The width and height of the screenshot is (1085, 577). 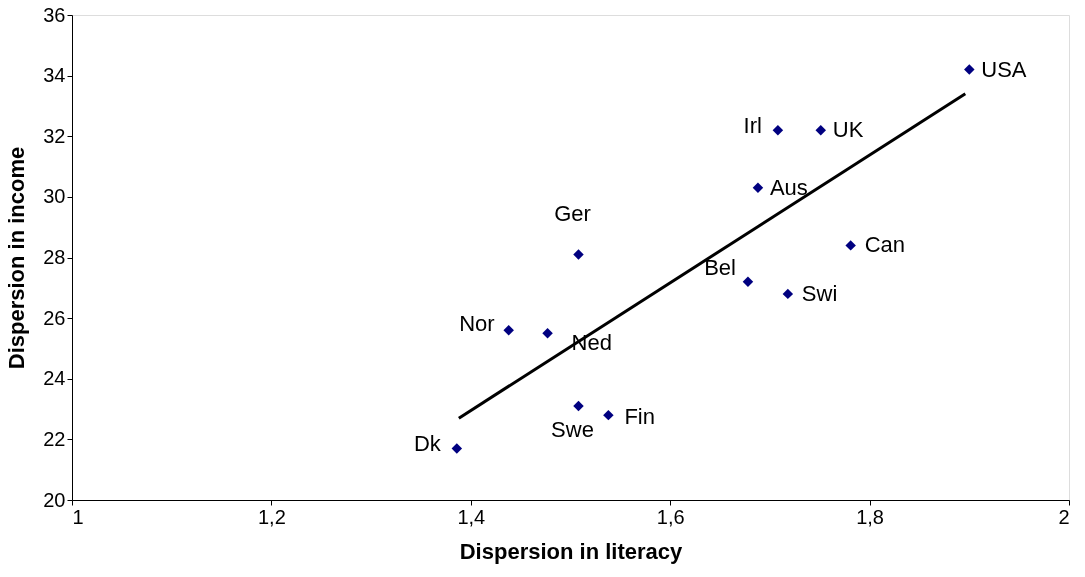 What do you see at coordinates (870, 516) in the screenshot?
I see `x-tick-label: 1,8` at bounding box center [870, 516].